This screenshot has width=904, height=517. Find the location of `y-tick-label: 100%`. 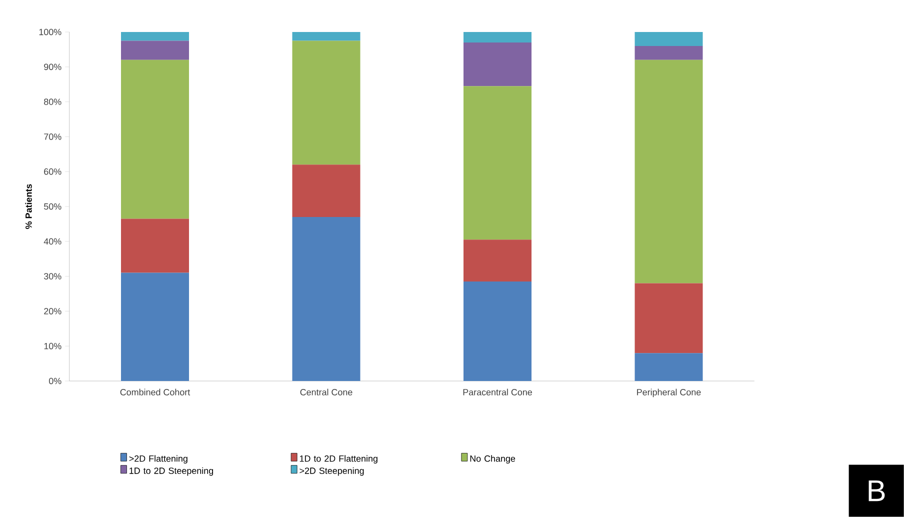

y-tick-label: 100% is located at coordinates (50, 32).